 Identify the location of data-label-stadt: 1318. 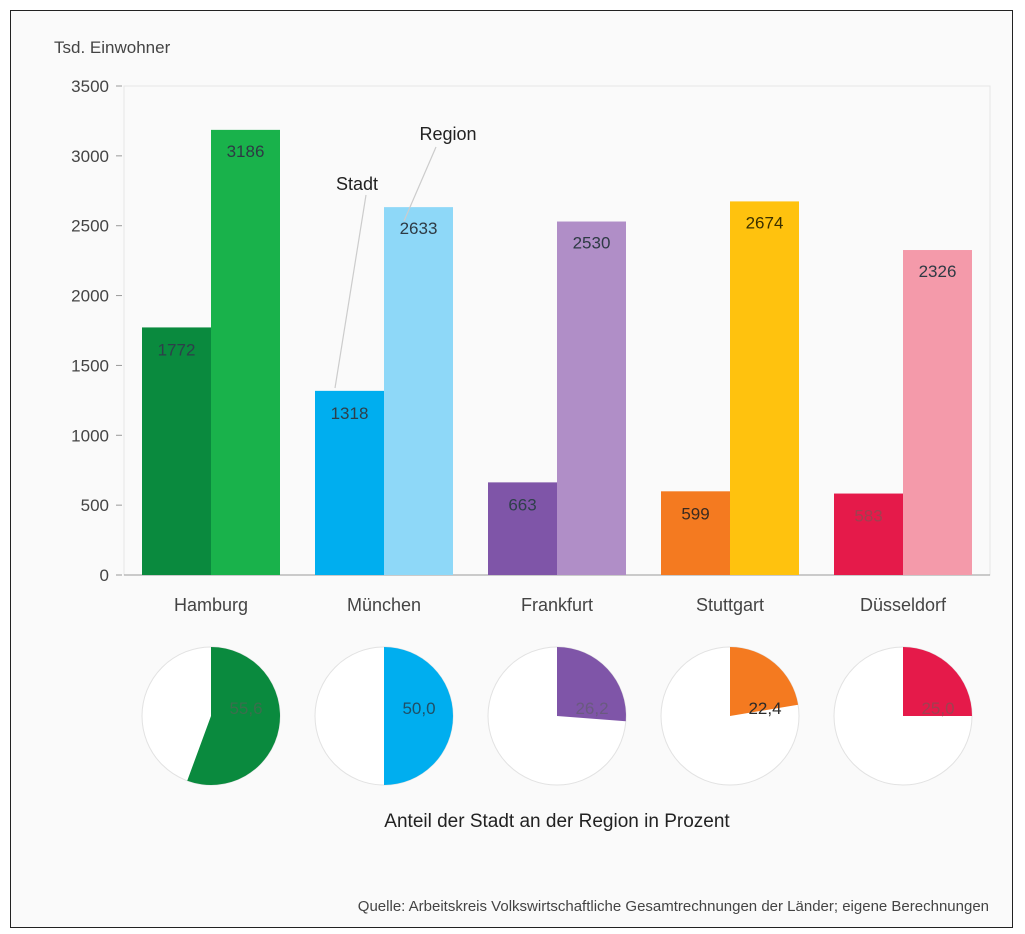
(350, 413).